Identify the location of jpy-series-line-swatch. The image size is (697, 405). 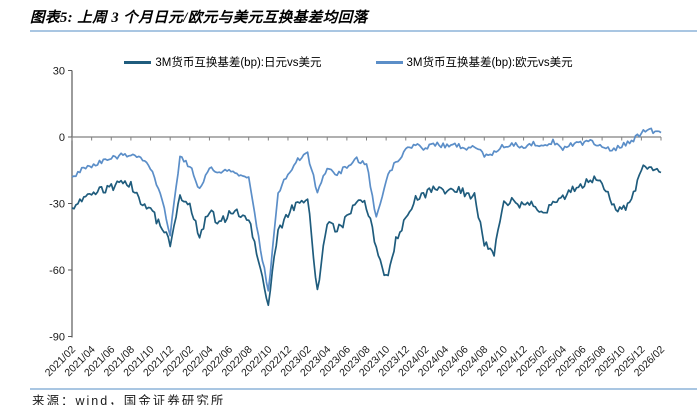
(138, 62).